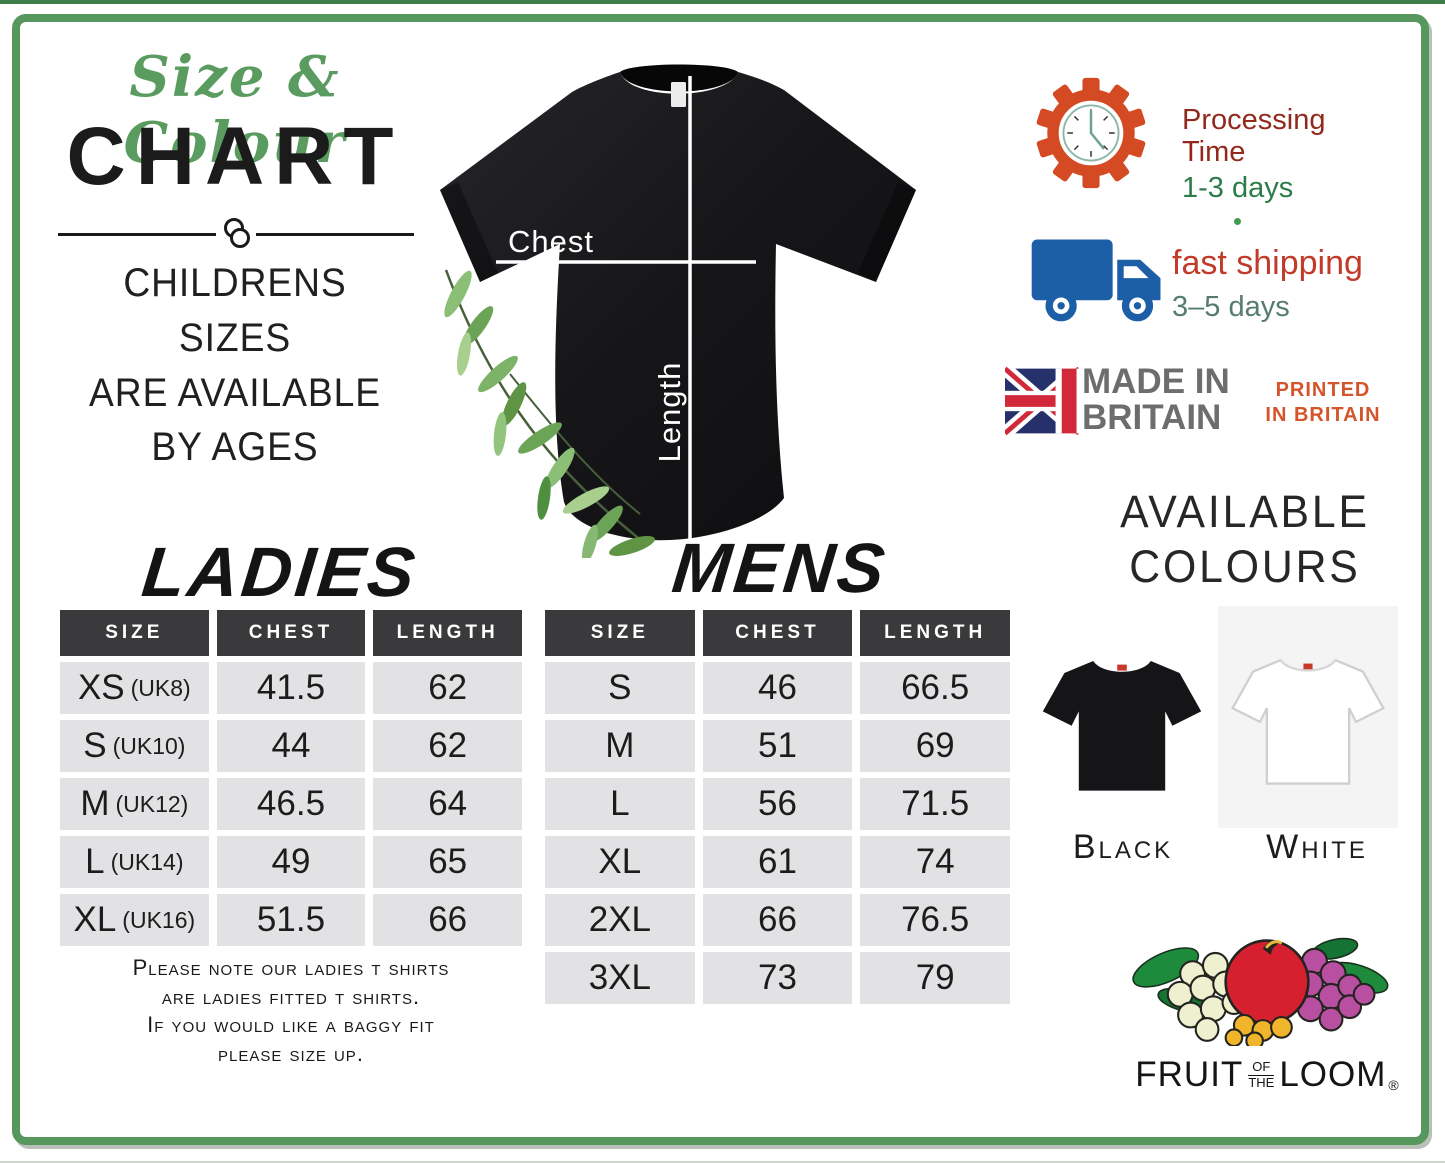 The image size is (1445, 1163). Describe the element at coordinates (235, 110) in the screenshot. I see `page-title-script: Size & Colour` at that location.